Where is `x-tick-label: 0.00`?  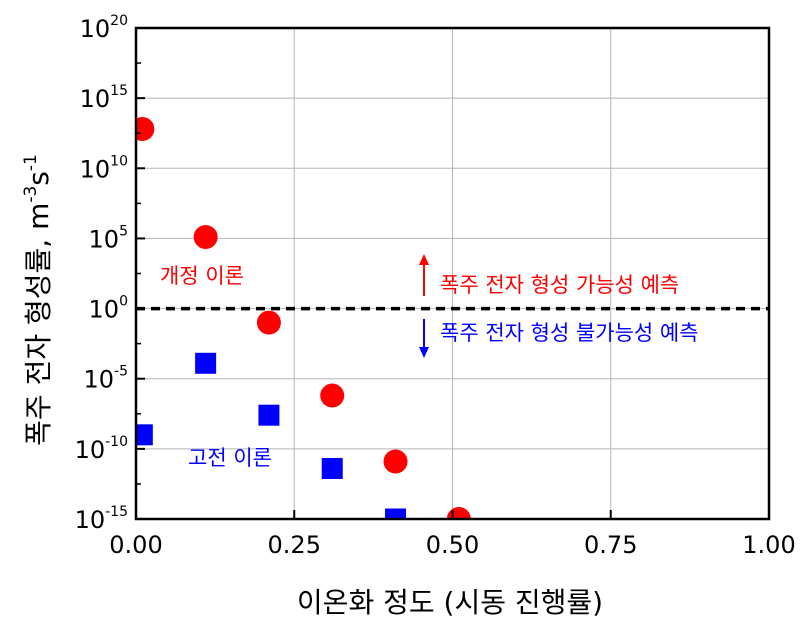
x-tick-label: 0.00 is located at coordinates (135, 545).